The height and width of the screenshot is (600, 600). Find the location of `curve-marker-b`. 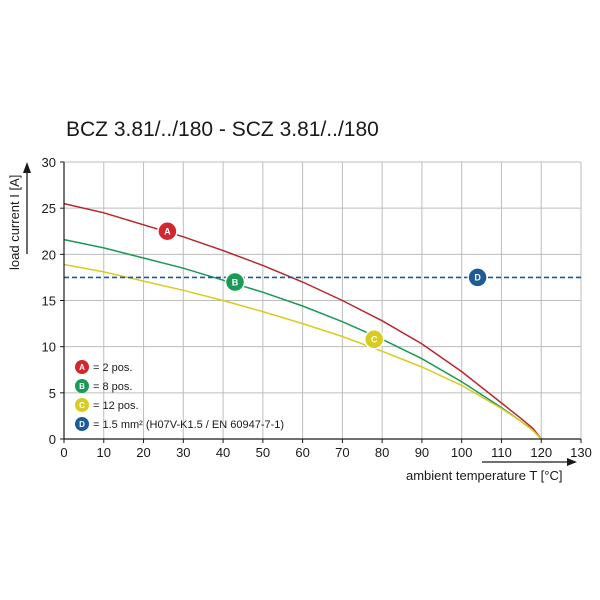

curve-marker-b is located at coordinates (235, 282).